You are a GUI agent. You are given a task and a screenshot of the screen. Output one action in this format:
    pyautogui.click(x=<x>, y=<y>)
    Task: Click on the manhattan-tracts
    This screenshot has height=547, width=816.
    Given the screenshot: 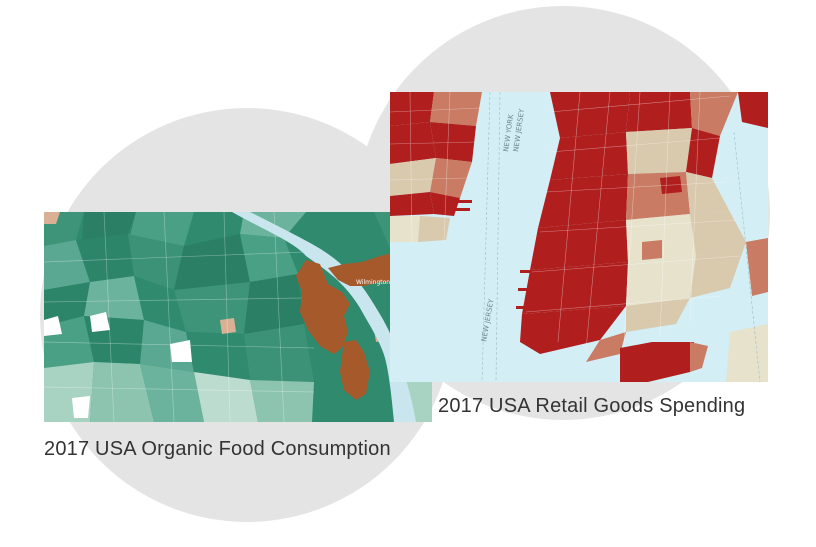 What is the action you would take?
    pyautogui.click(x=633, y=227)
    